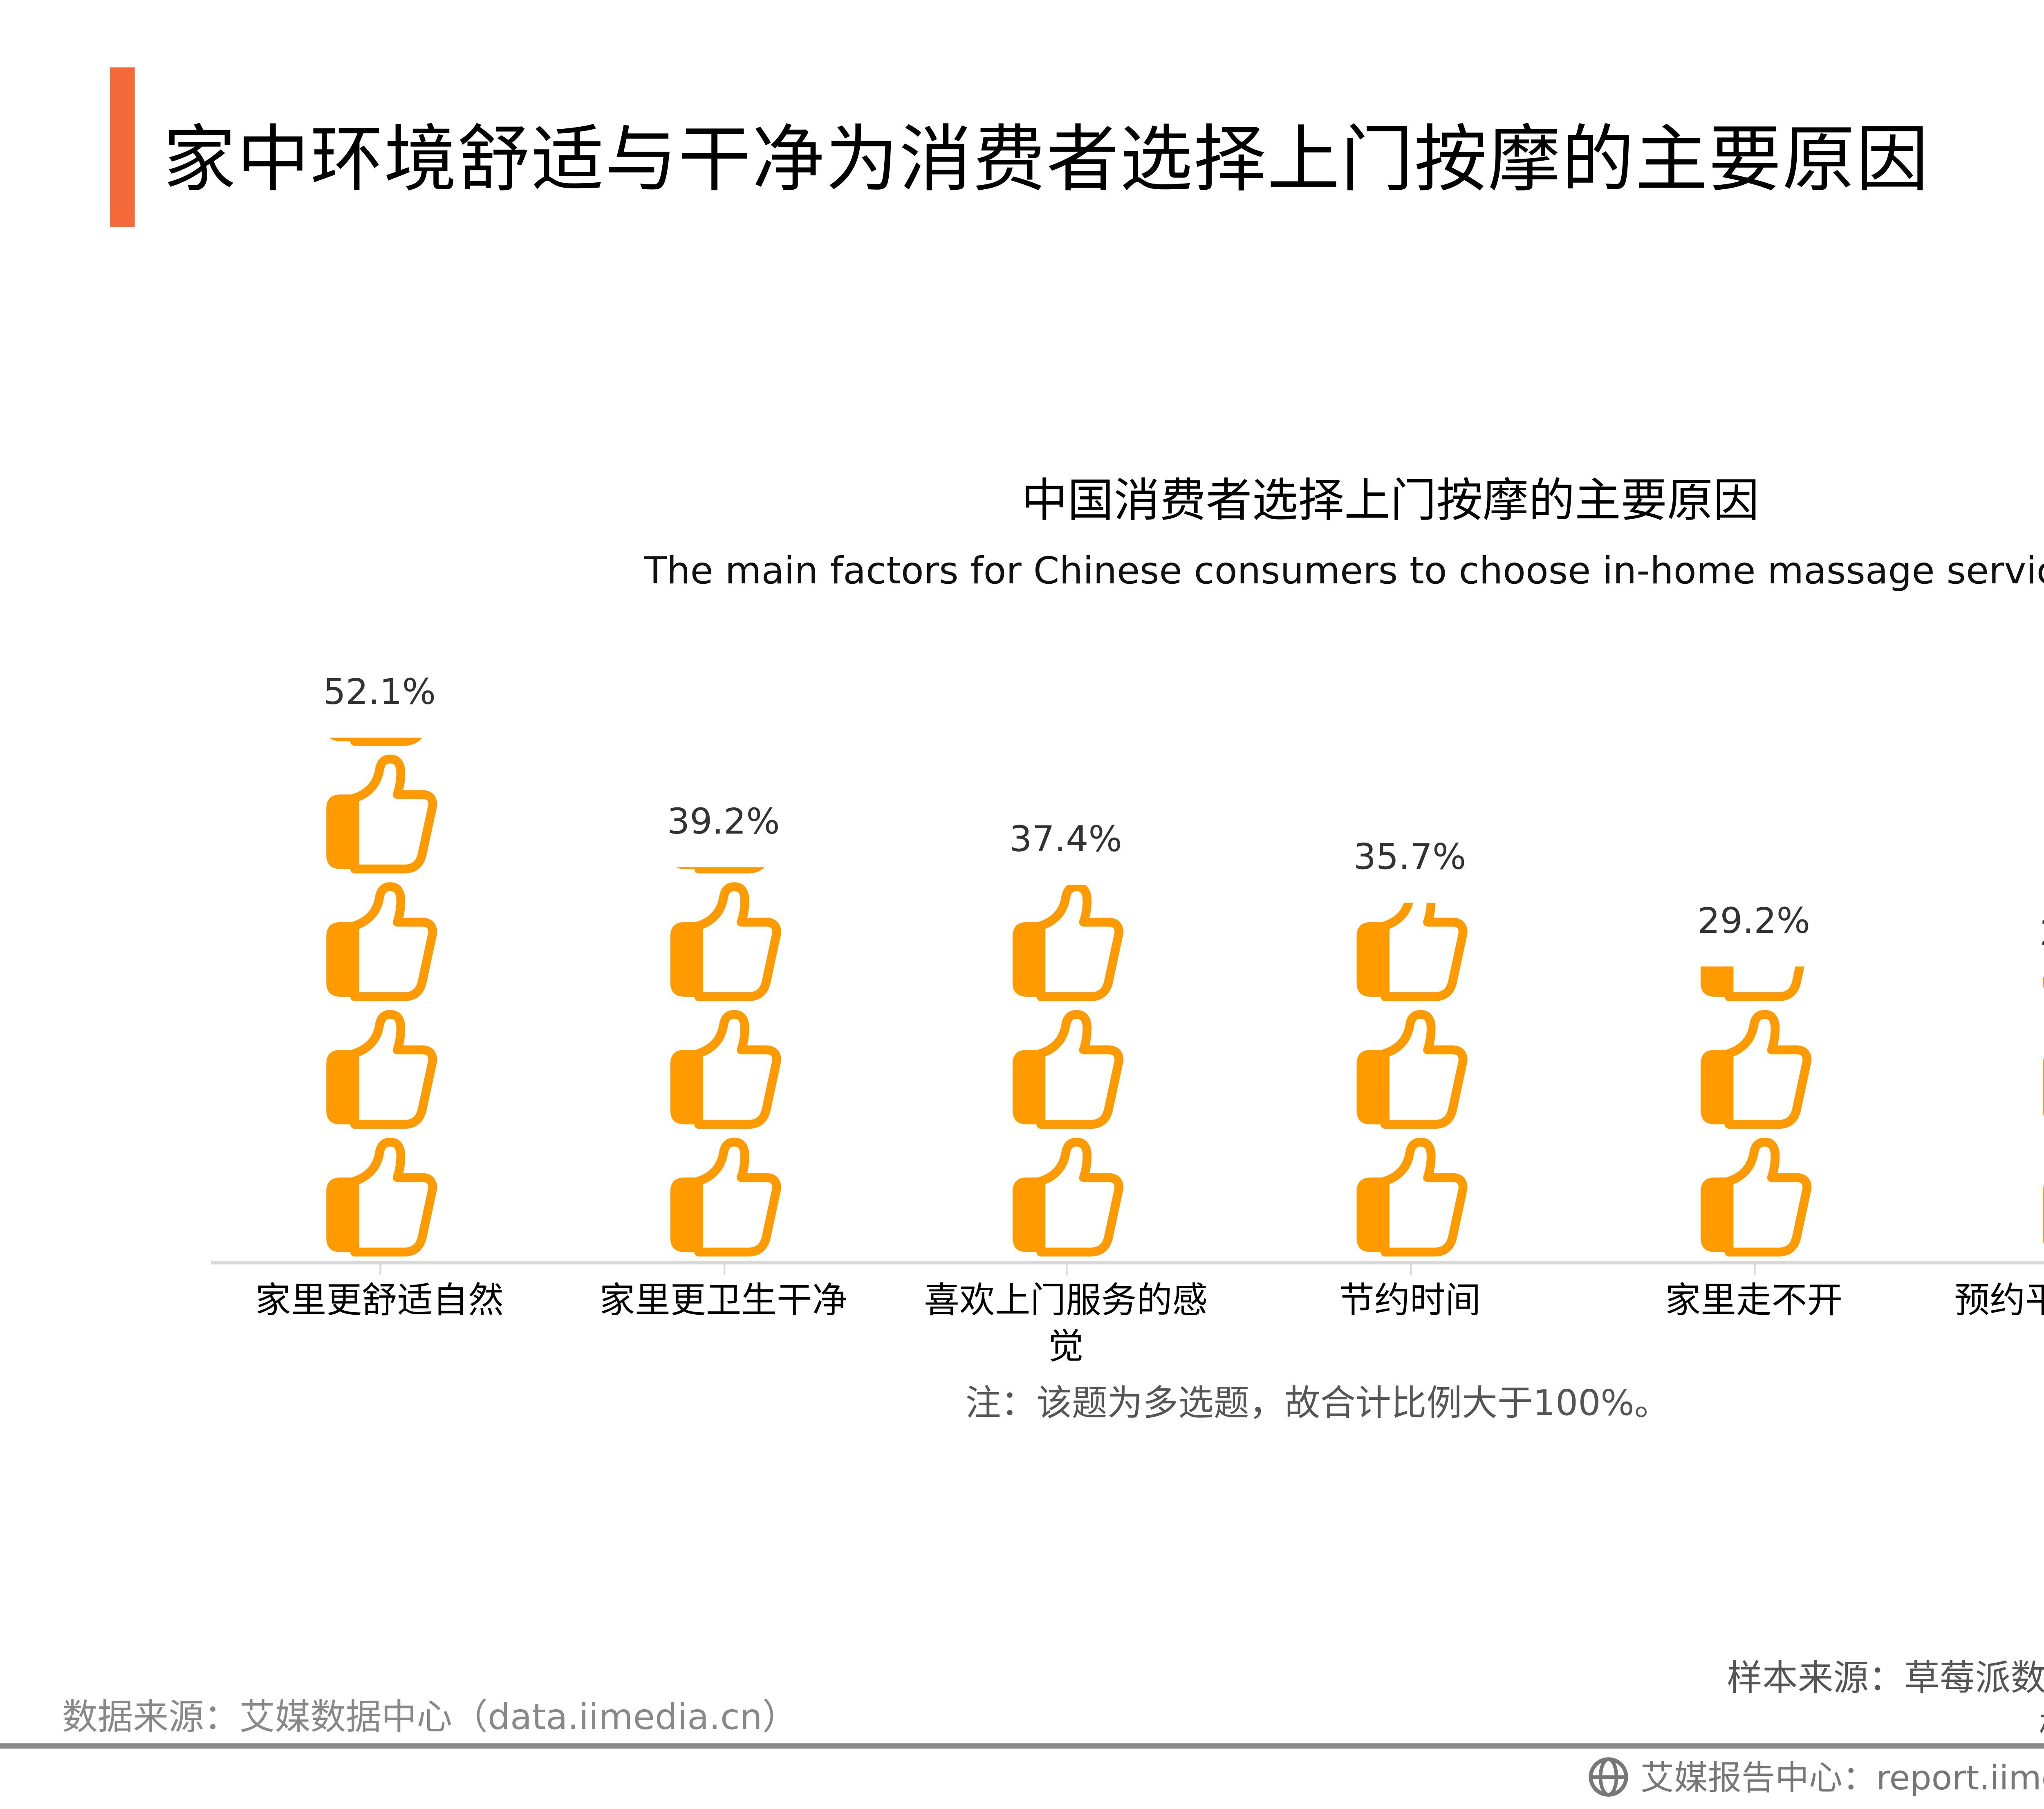 The image size is (2044, 1809). What do you see at coordinates (1842, 1779) in the screenshot?
I see `report-center-link: 艾媒报告中心：report.iimedia.cn` at bounding box center [1842, 1779].